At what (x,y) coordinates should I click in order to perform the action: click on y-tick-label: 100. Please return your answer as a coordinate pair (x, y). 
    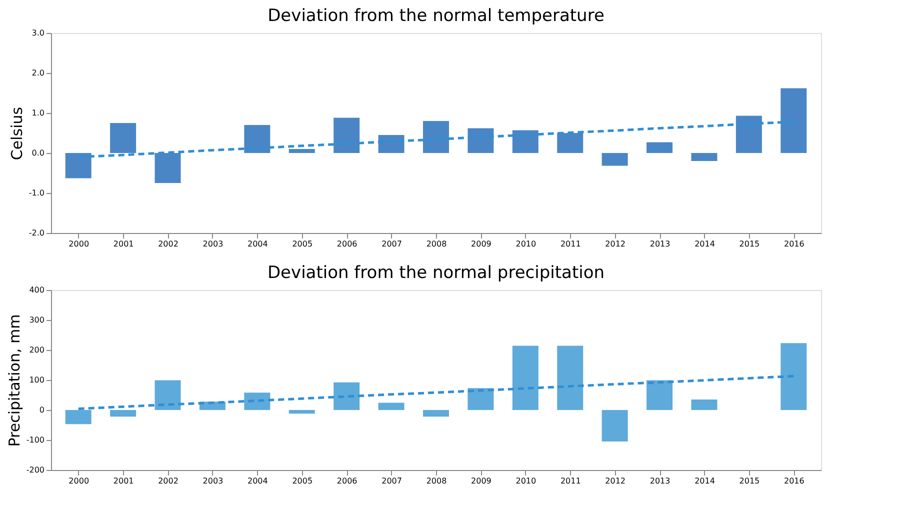
    Looking at the image, I should click on (36, 380).